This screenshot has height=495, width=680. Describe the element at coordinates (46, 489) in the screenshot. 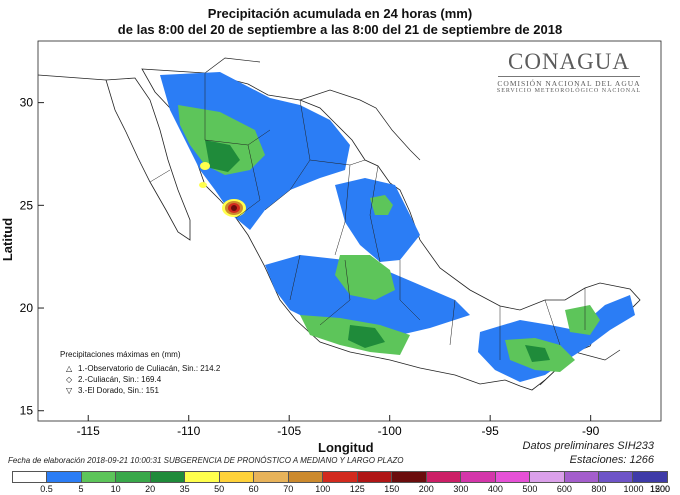

I see `color-scale-label: 0.5` at that location.